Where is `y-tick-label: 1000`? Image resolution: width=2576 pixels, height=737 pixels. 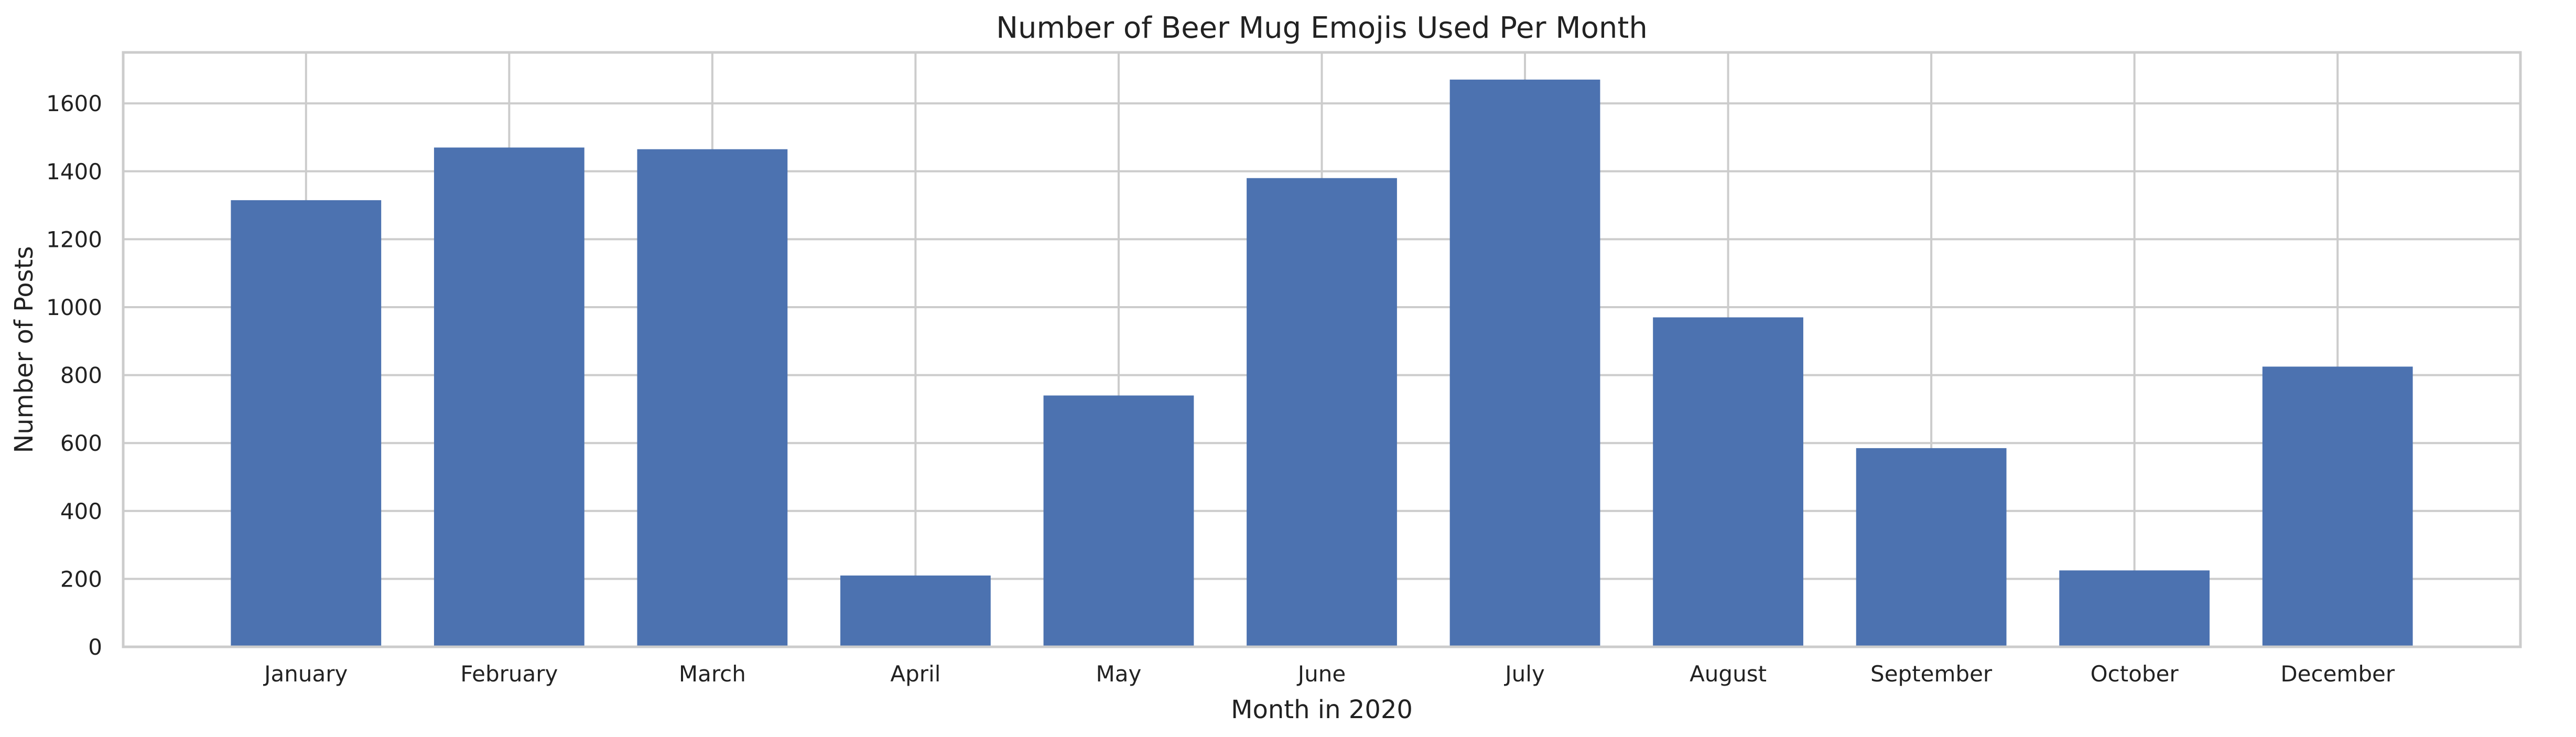
y-tick-label: 1000 is located at coordinates (74, 307).